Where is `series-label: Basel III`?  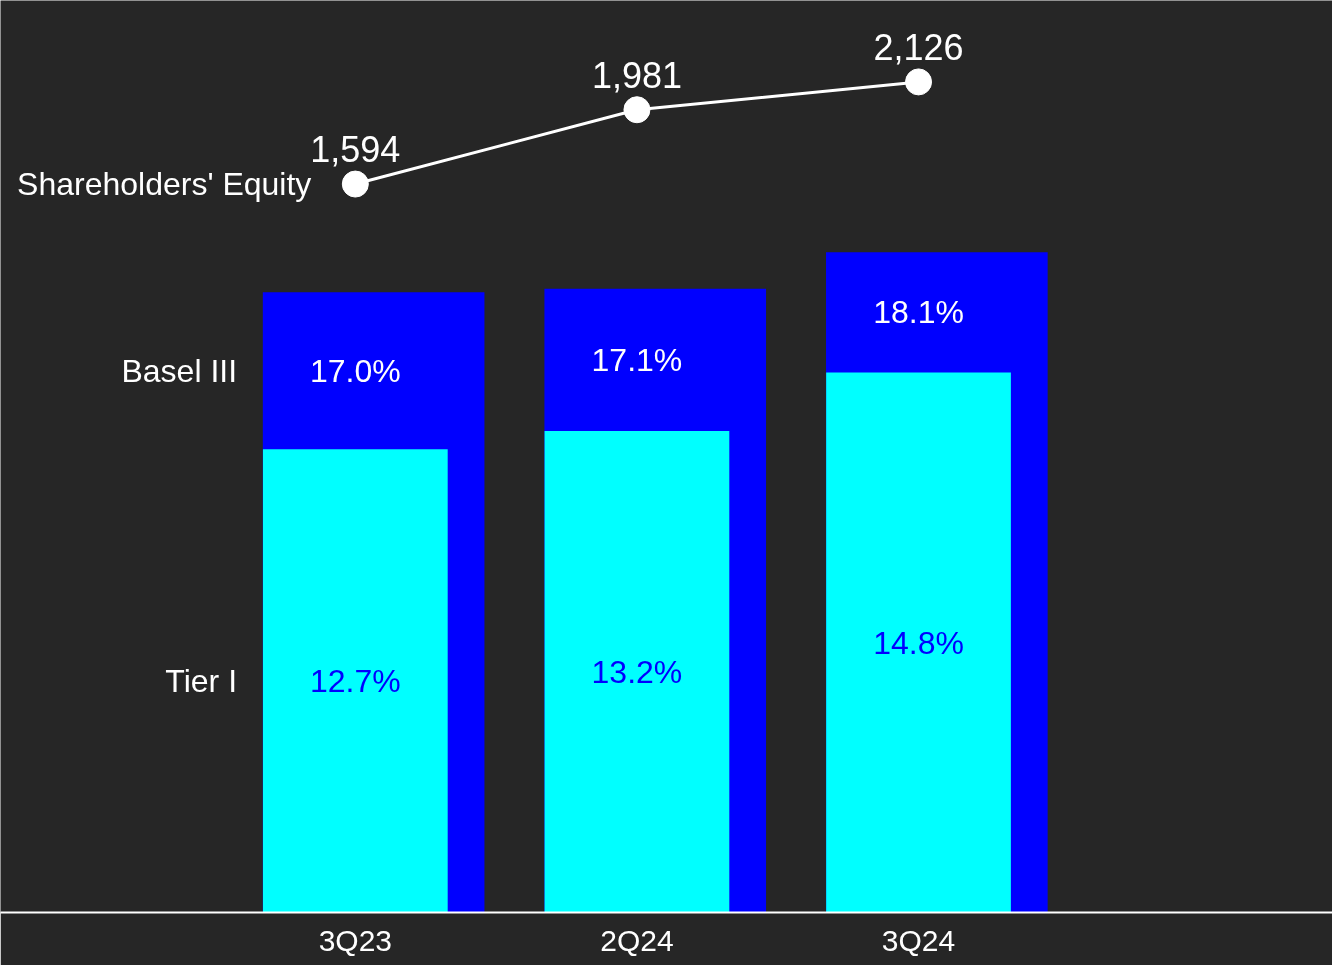
series-label: Basel III is located at coordinates (179, 370).